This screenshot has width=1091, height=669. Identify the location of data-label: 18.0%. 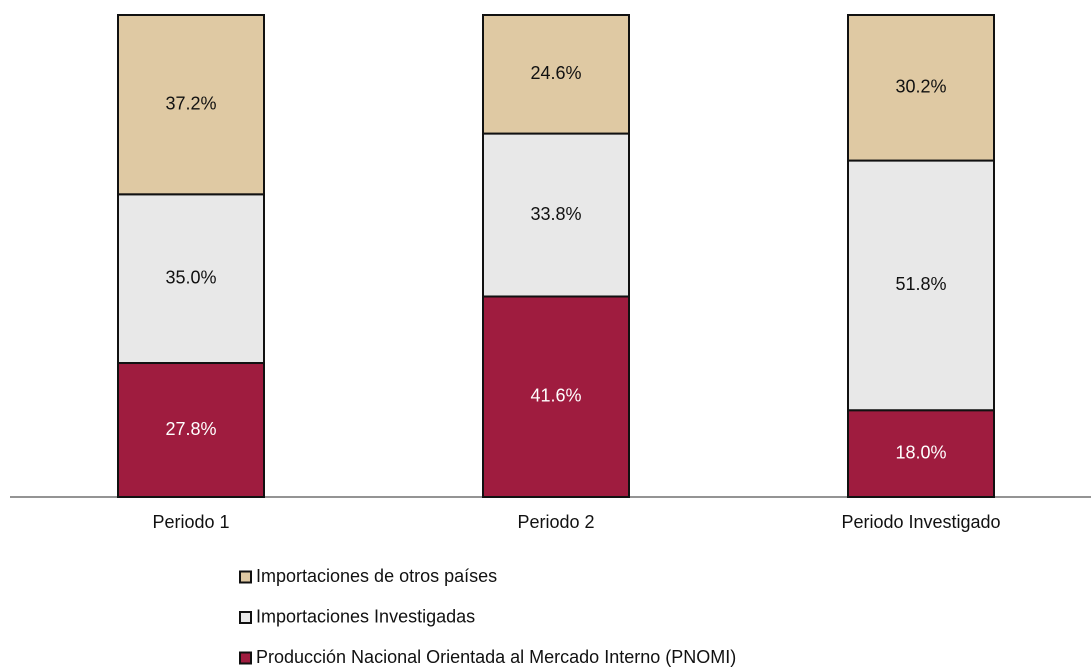
(920, 452).